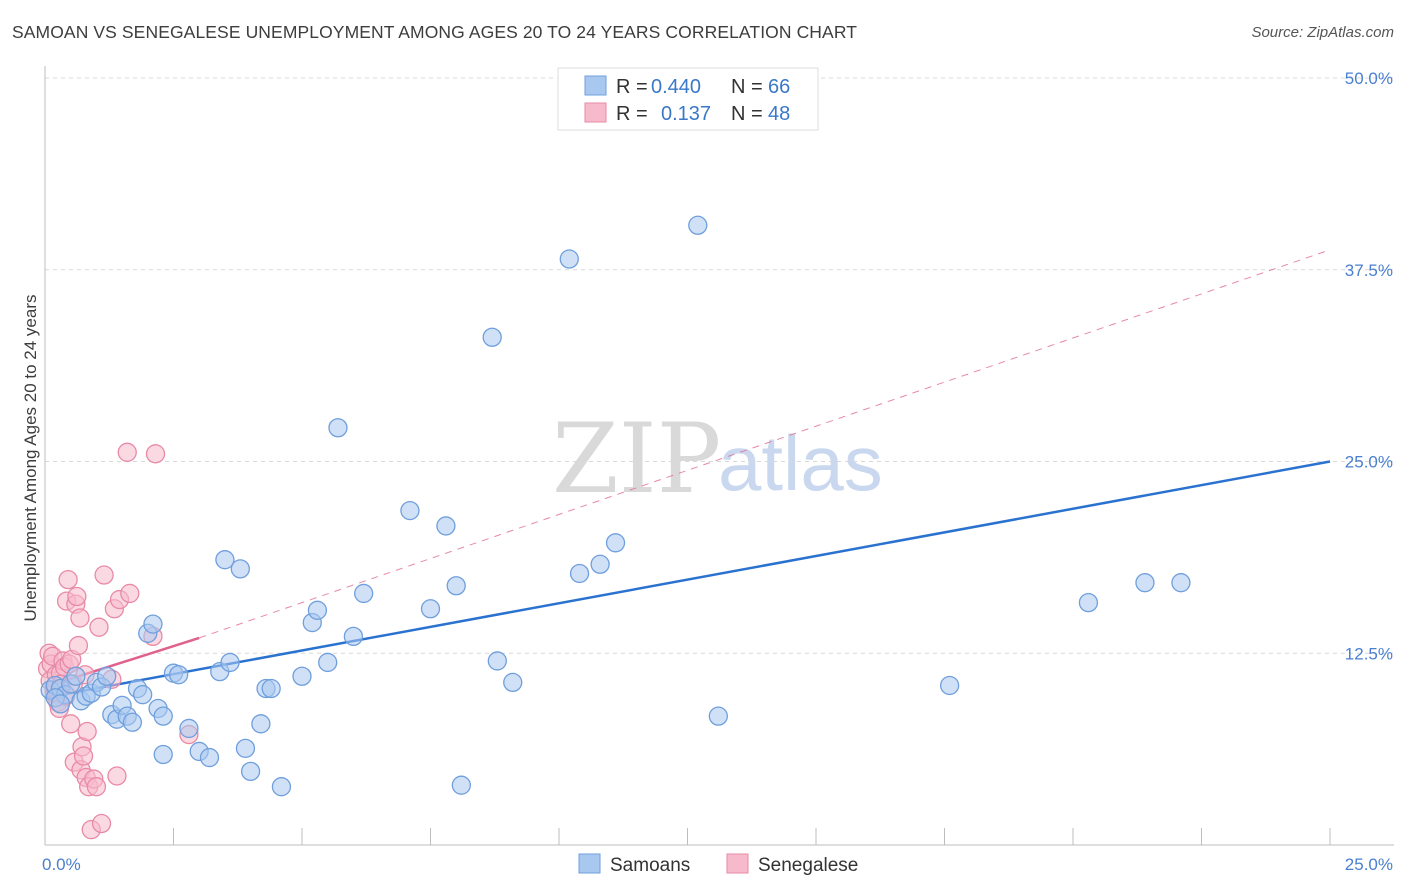 Image resolution: width=1406 pixels, height=892 pixels. What do you see at coordinates (1322, 32) in the screenshot?
I see `source-label: Source: ZipAtlas.com` at bounding box center [1322, 32].